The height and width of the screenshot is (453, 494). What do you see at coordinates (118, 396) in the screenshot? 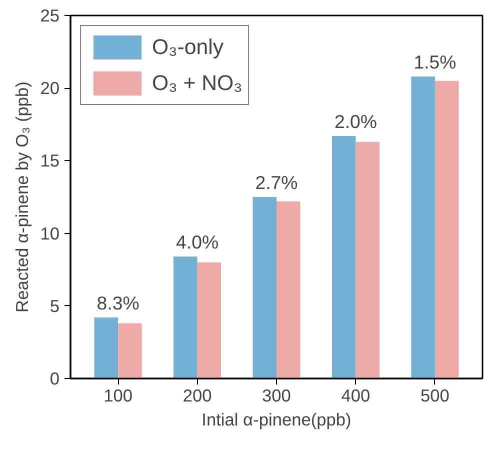
I see `x-tick-label: 100` at bounding box center [118, 396].